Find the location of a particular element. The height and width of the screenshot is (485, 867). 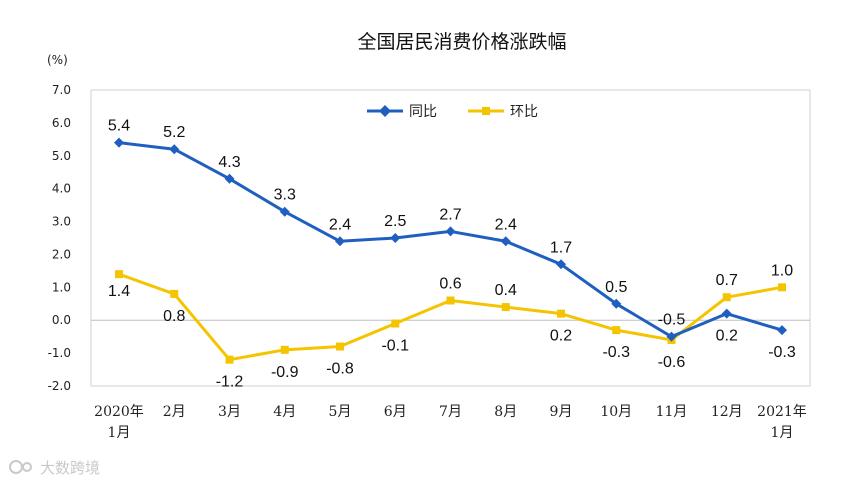

data-label-yoy: -0.3 is located at coordinates (782, 352).